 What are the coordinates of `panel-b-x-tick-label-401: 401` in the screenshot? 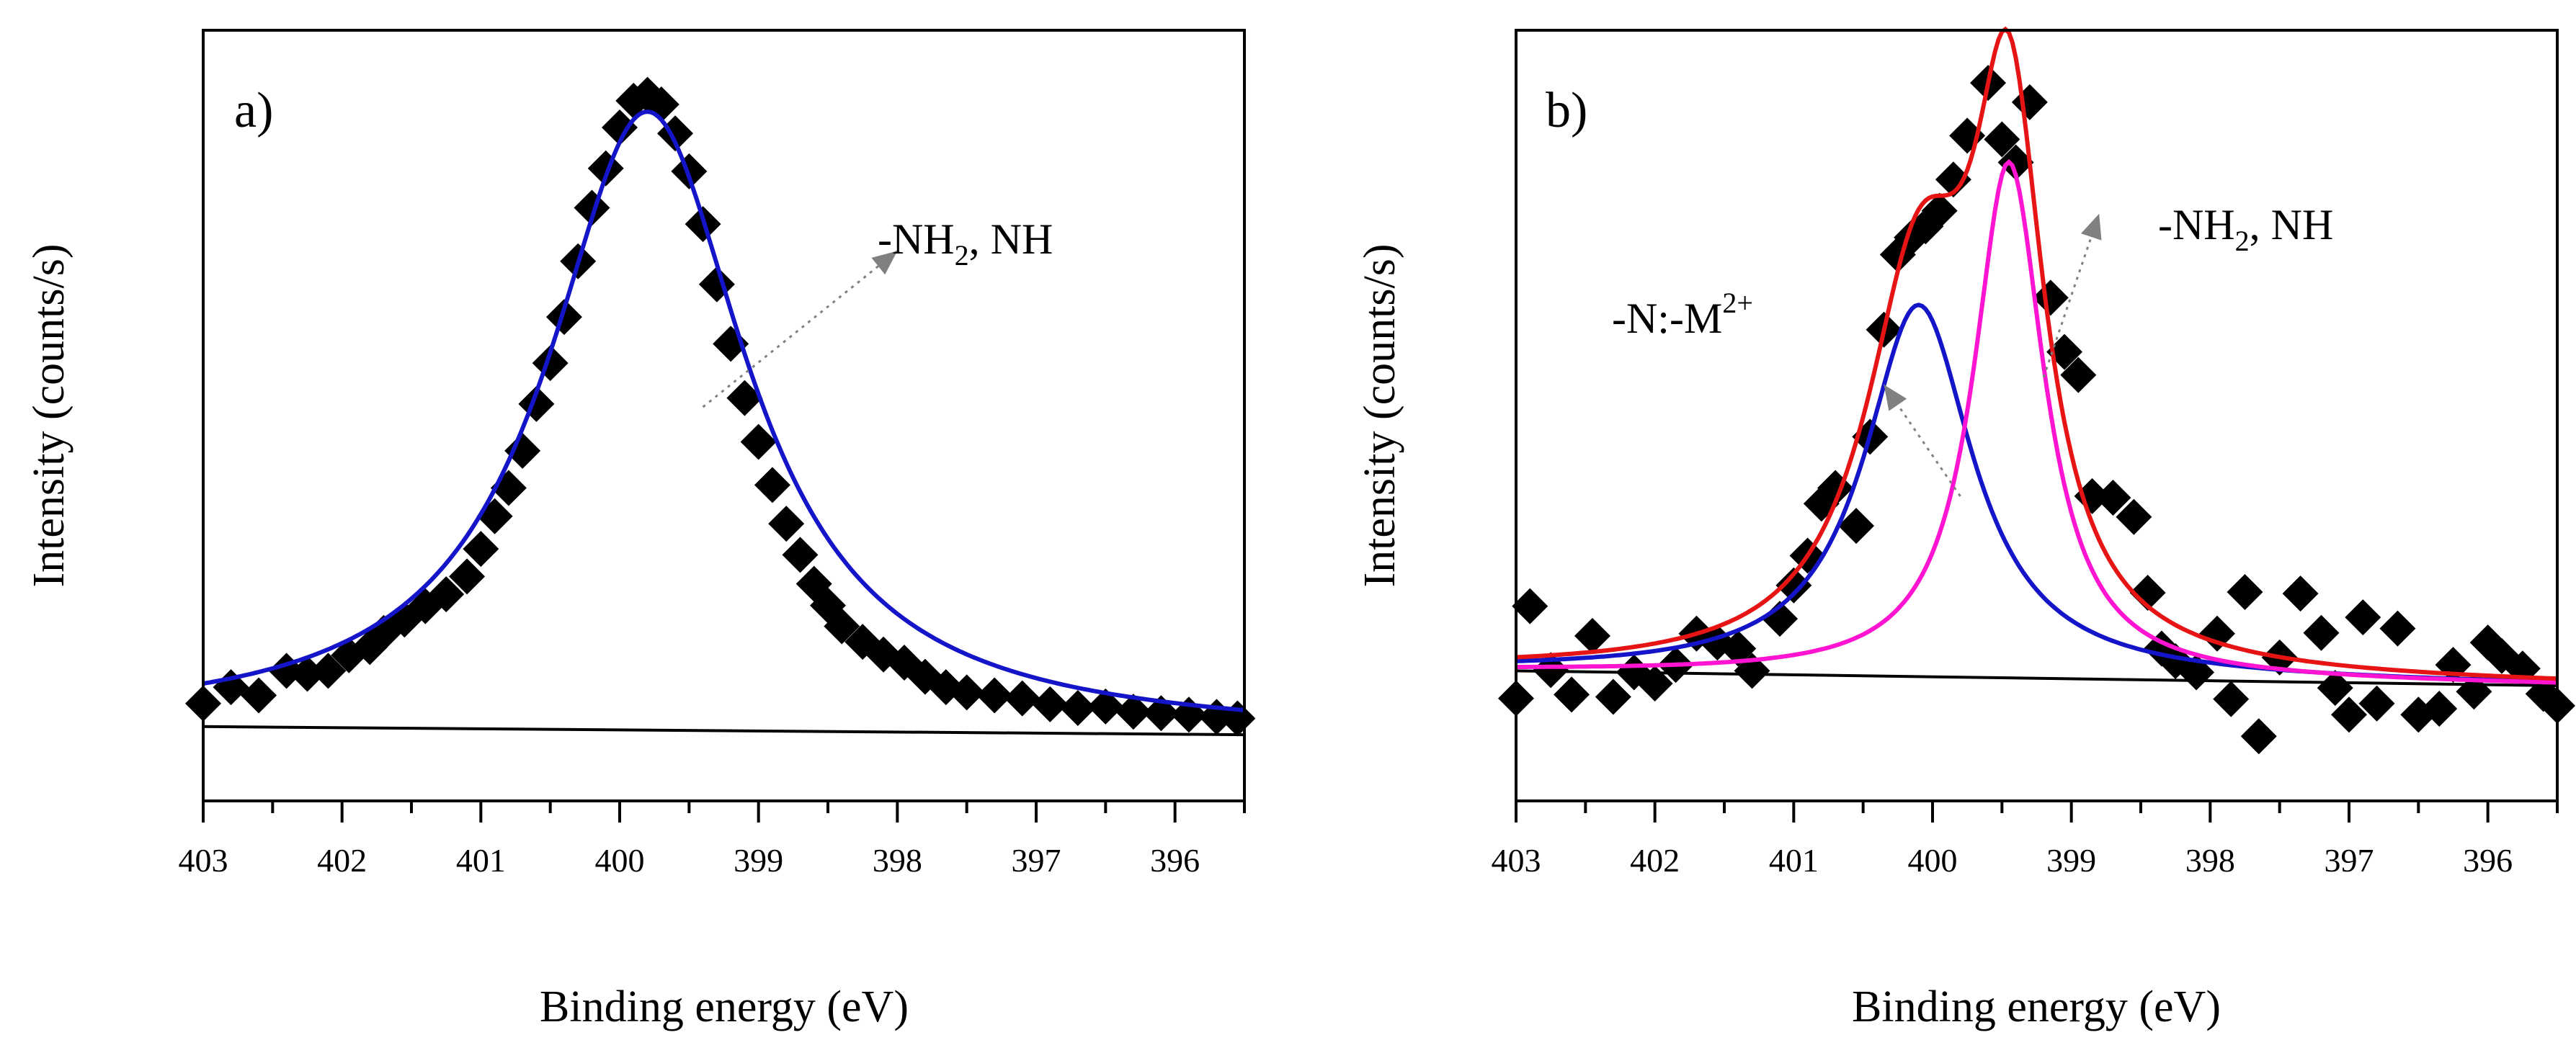 It's located at (1794, 861).